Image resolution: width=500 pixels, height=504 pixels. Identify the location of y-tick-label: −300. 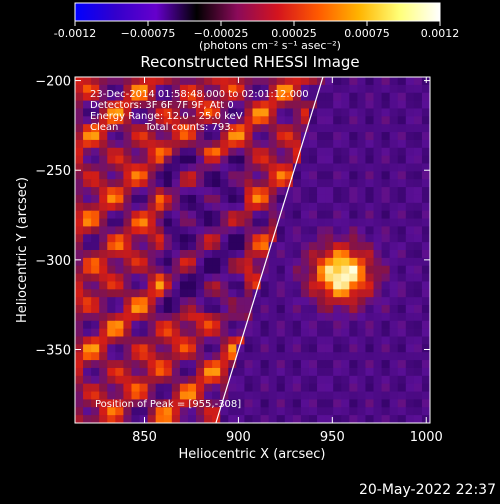
(53, 261).